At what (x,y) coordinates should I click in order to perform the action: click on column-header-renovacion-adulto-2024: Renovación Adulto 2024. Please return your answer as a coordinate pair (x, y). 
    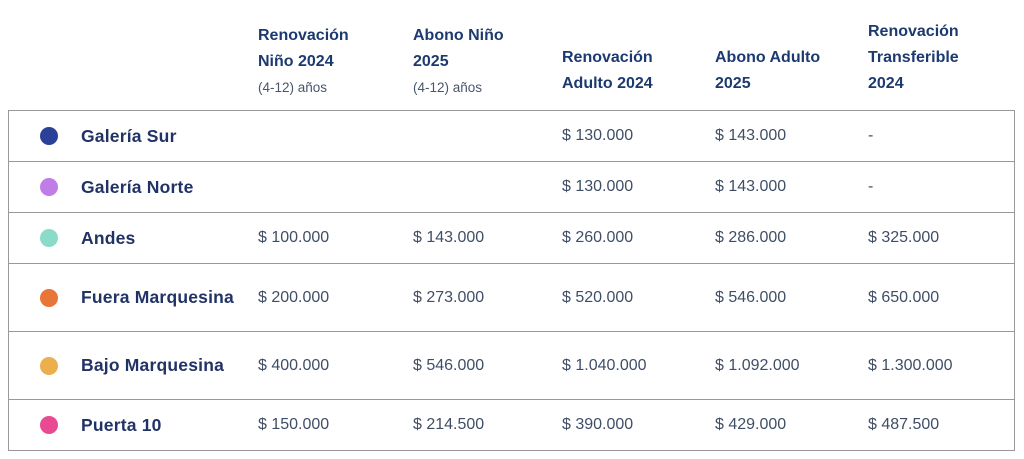
    Looking at the image, I should click on (638, 71).